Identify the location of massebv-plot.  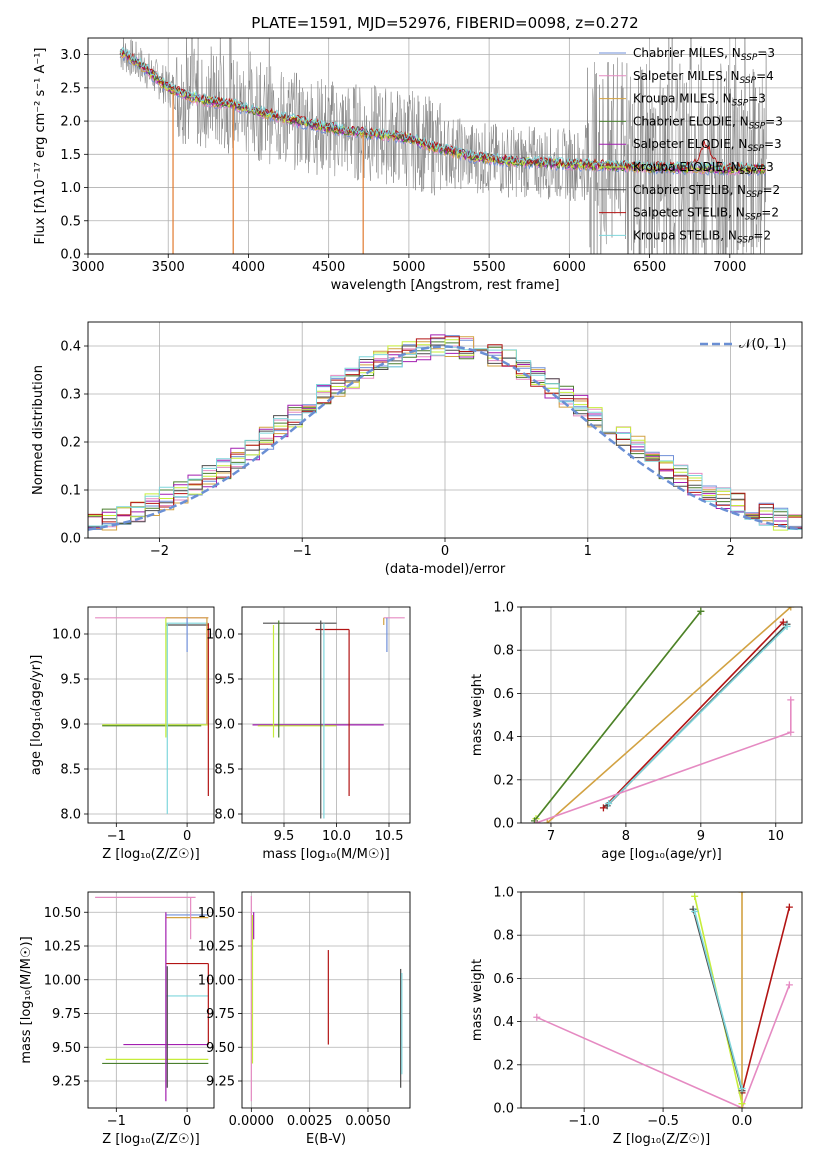
(326, 999).